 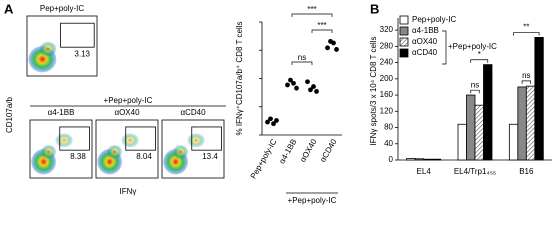 I want to click on y-axis-label: % IFNγ⁺CD107a/b⁺ CD8 T cells, so click(x=239, y=79).